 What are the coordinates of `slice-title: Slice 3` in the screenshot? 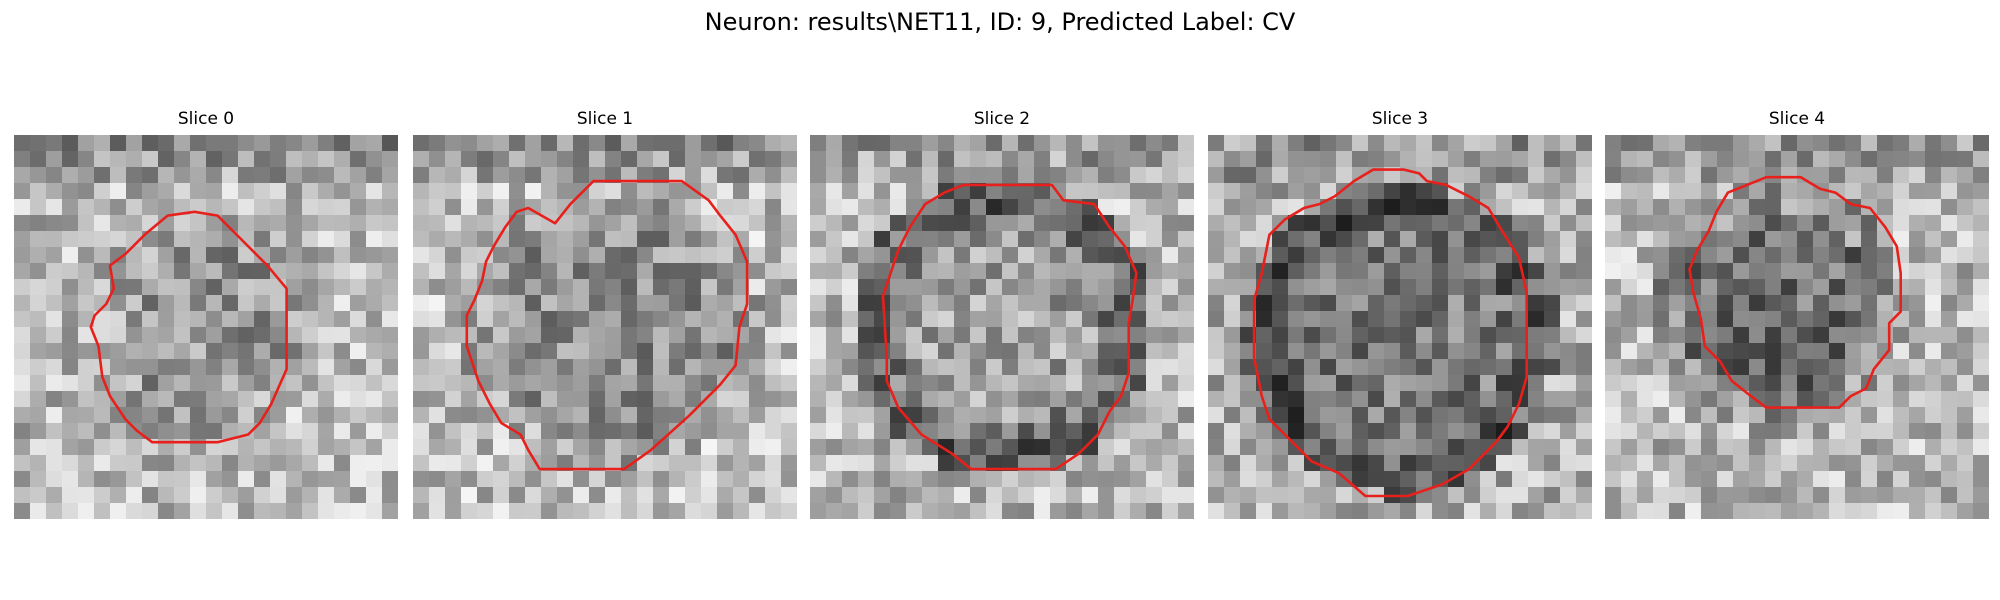 It's located at (1400, 119).